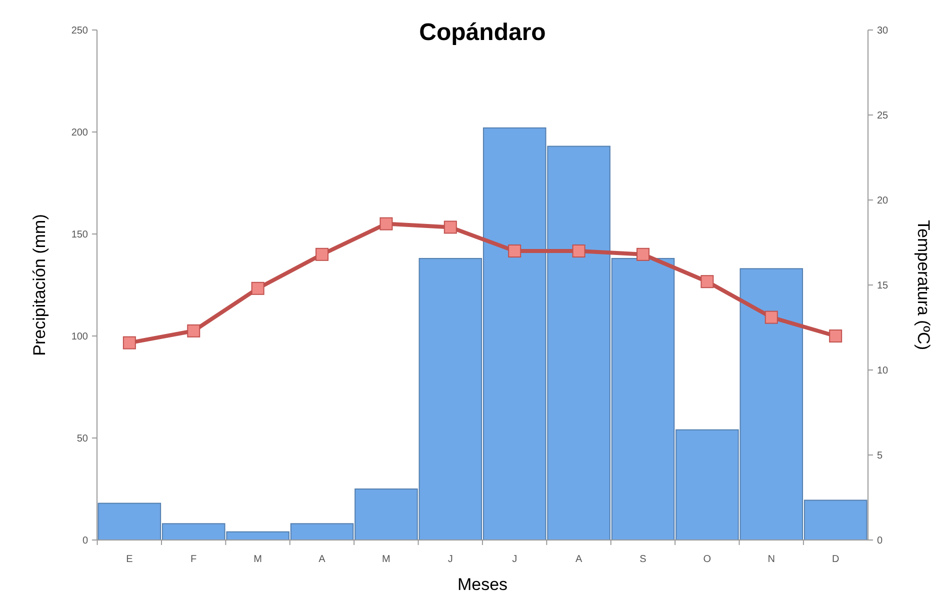  What do you see at coordinates (880, 456) in the screenshot?
I see `y2-tick-label: 5` at bounding box center [880, 456].